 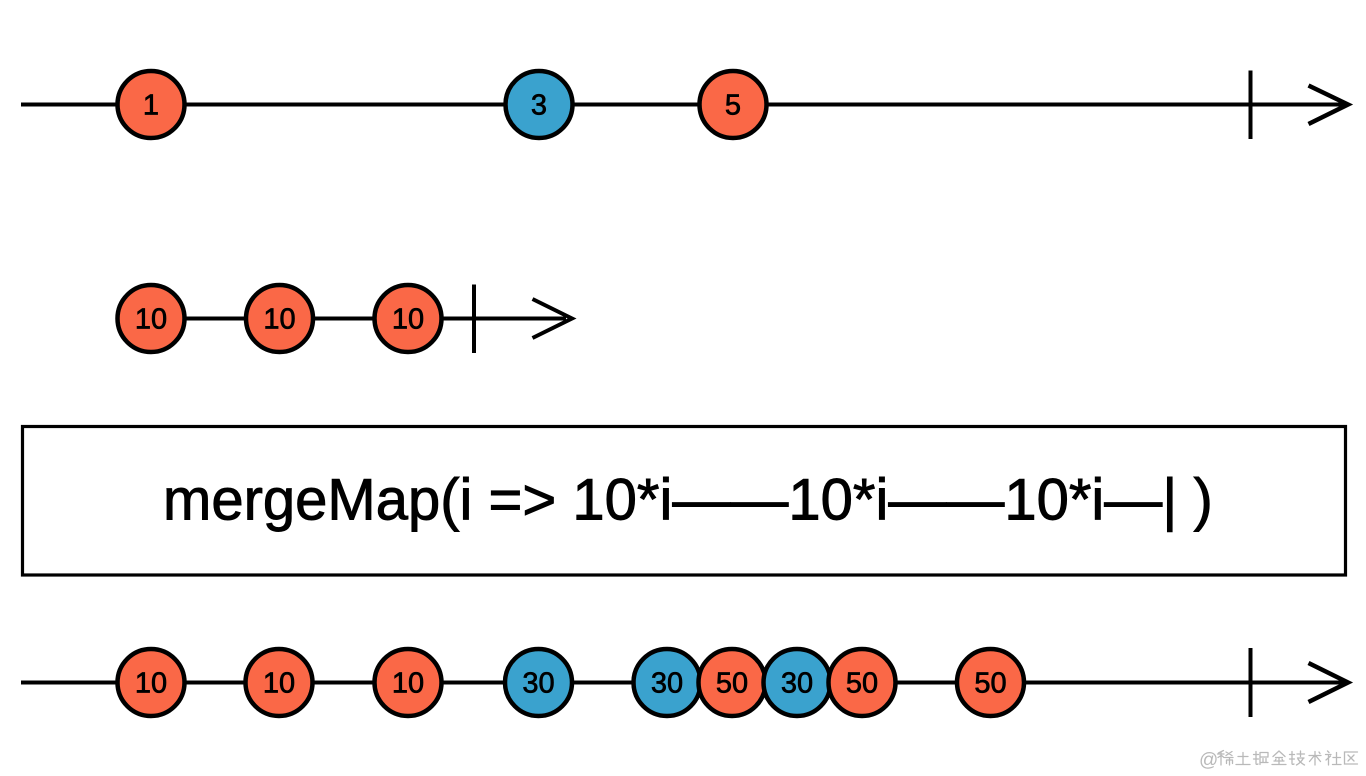 I want to click on svg-text: 3, so click(x=539, y=106).